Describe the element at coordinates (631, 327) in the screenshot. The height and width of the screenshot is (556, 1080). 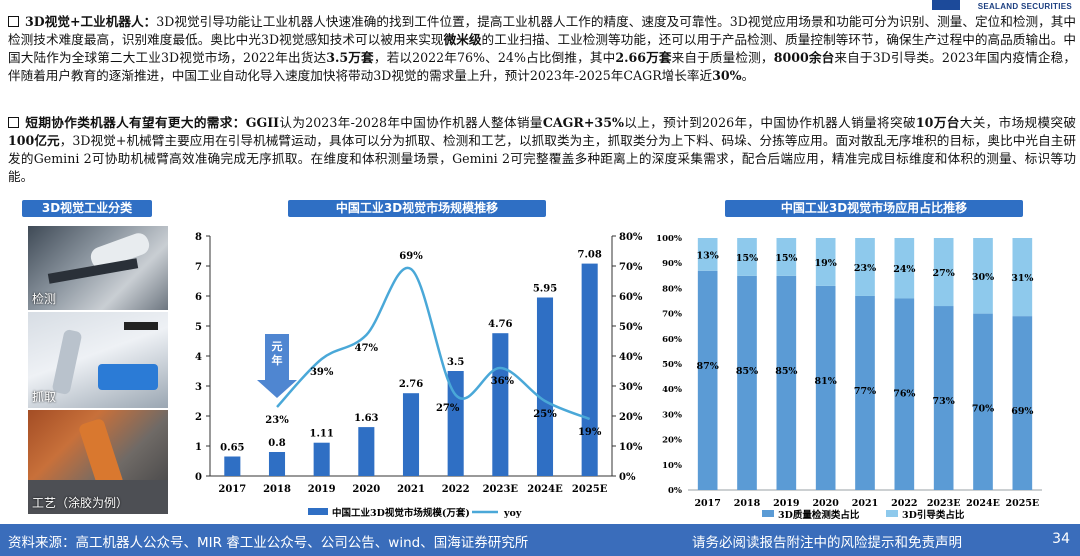
I see `y2-tick-label: 50%` at that location.